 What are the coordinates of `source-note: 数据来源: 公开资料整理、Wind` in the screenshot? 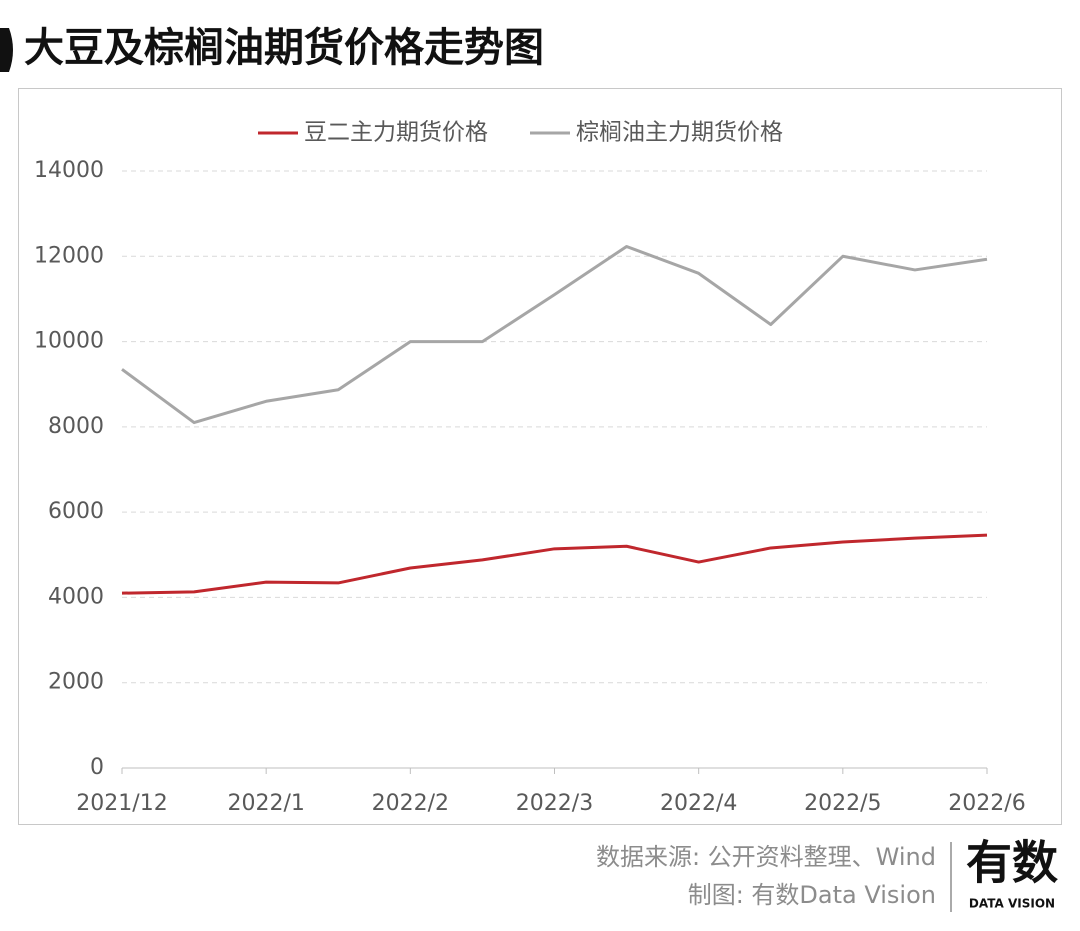 It's located at (766, 857).